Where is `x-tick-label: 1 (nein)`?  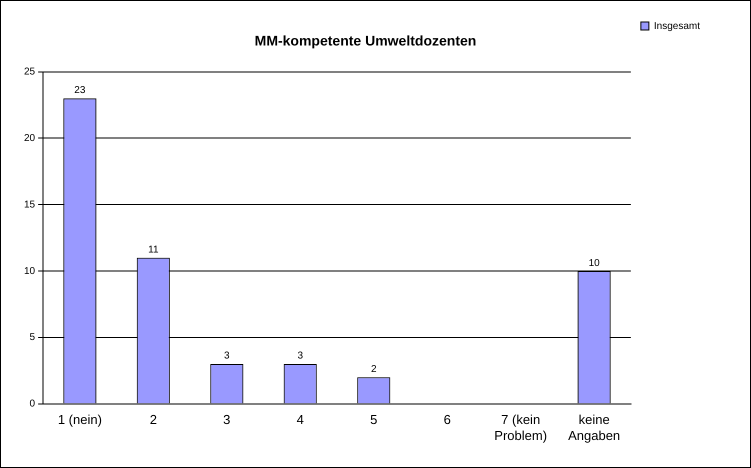
x-tick-label: 1 (nein) is located at coordinates (80, 420).